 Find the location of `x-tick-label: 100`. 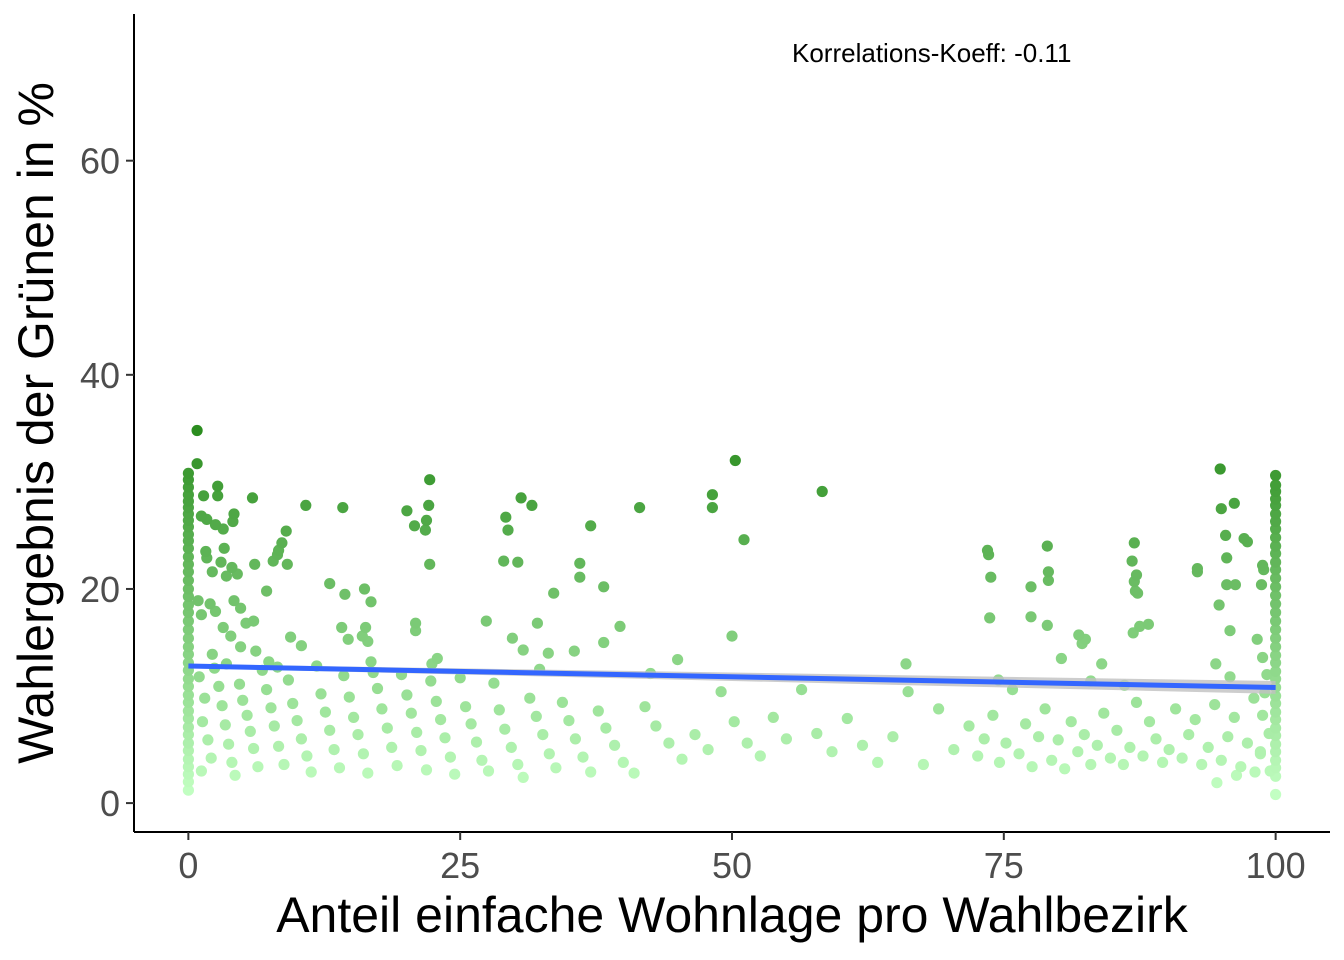

x-tick-label: 100 is located at coordinates (1276, 865).